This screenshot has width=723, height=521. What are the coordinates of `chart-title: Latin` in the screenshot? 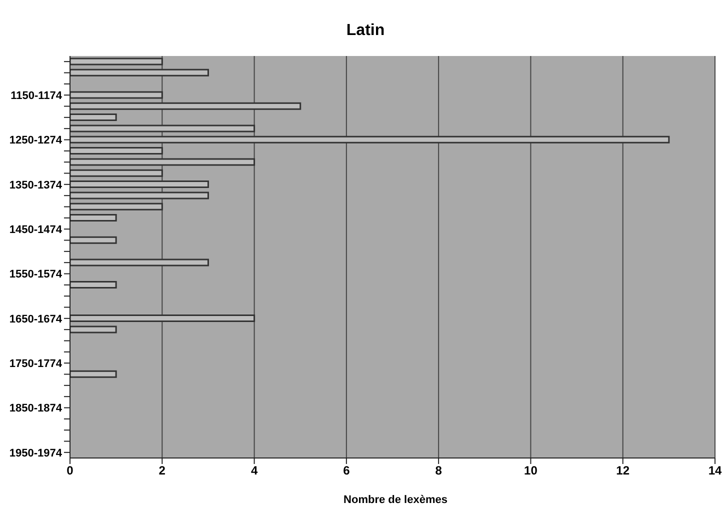 It's located at (365, 31).